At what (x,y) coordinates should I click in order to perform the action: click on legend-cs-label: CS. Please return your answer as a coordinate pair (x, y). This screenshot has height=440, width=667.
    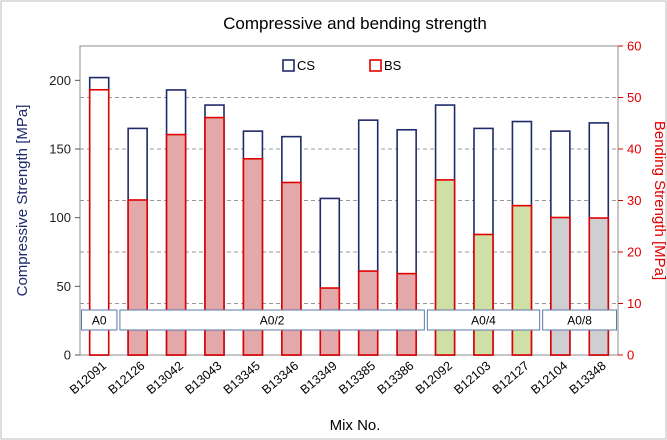
    Looking at the image, I should click on (306, 65).